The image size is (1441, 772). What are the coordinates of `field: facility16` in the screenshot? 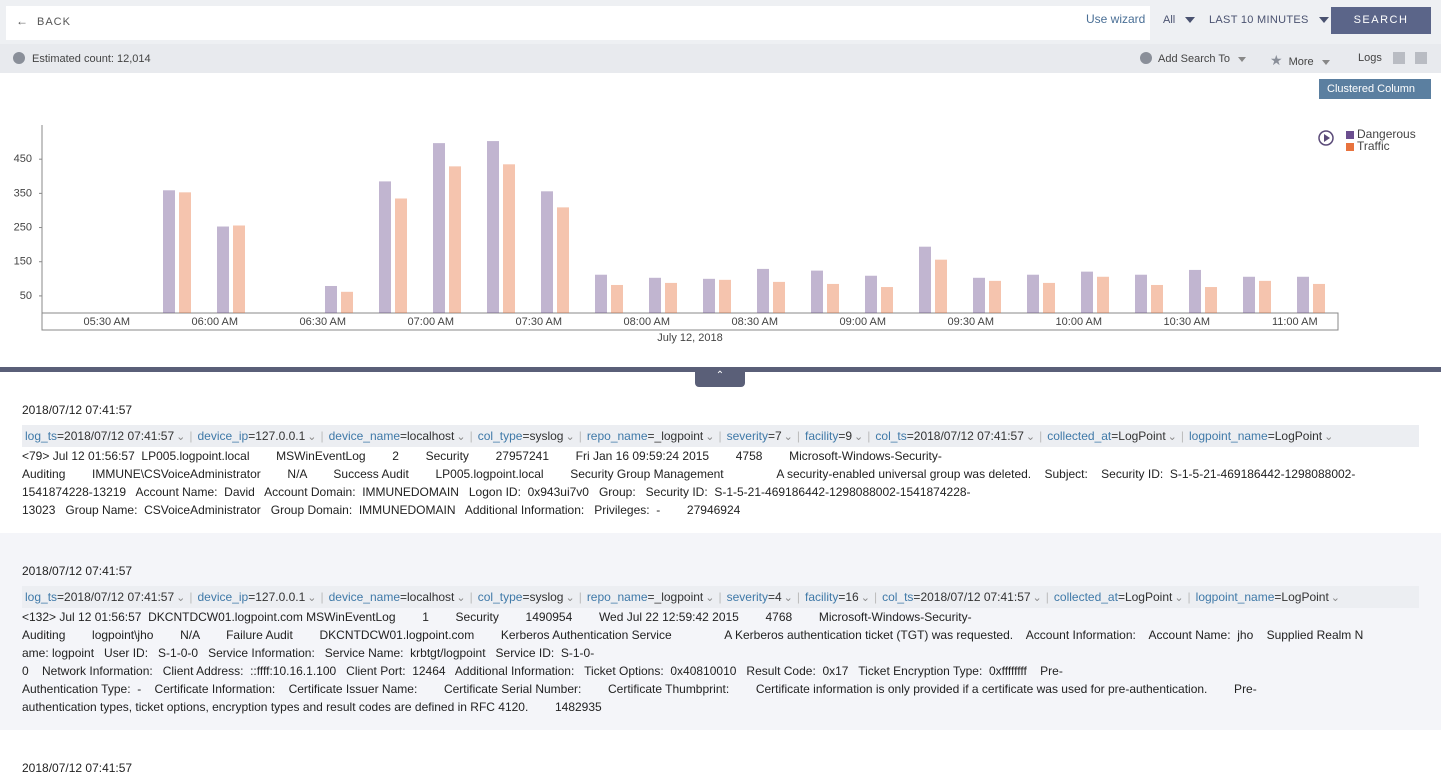 It's located at (835, 597).